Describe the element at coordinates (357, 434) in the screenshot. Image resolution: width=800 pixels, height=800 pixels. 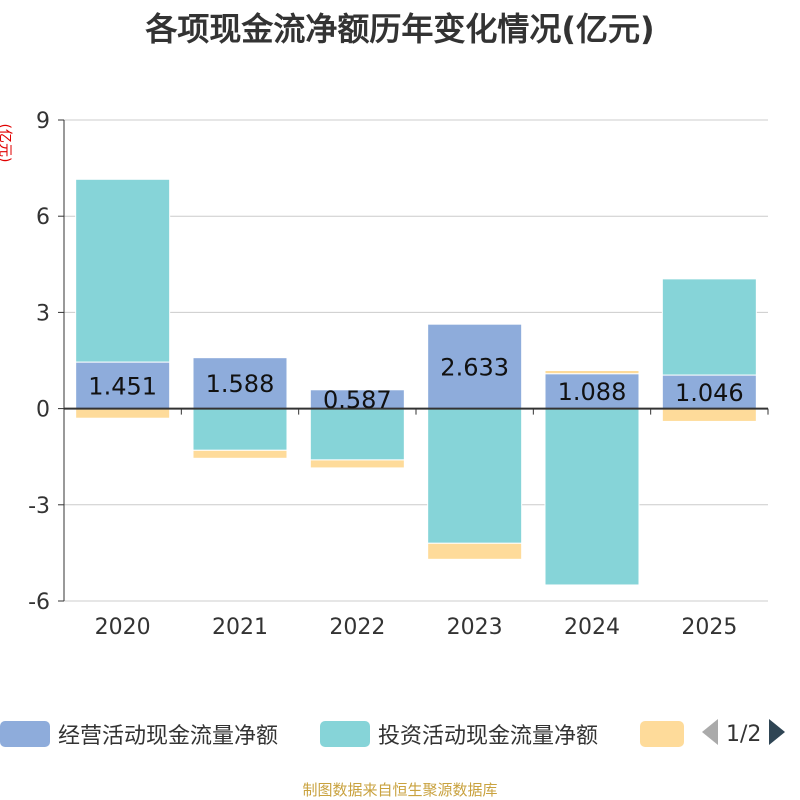
I see `bar-investing-2022` at that location.